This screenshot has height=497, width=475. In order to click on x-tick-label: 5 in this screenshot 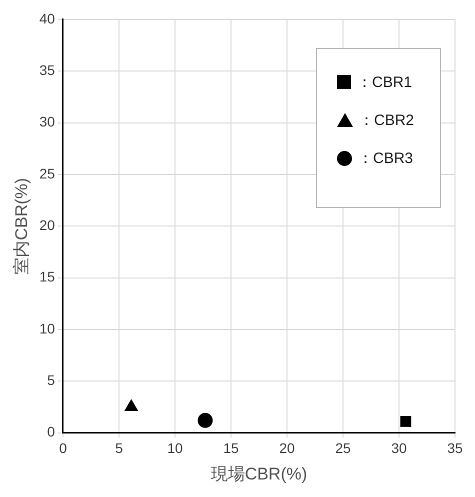, I will do `click(119, 448)`.